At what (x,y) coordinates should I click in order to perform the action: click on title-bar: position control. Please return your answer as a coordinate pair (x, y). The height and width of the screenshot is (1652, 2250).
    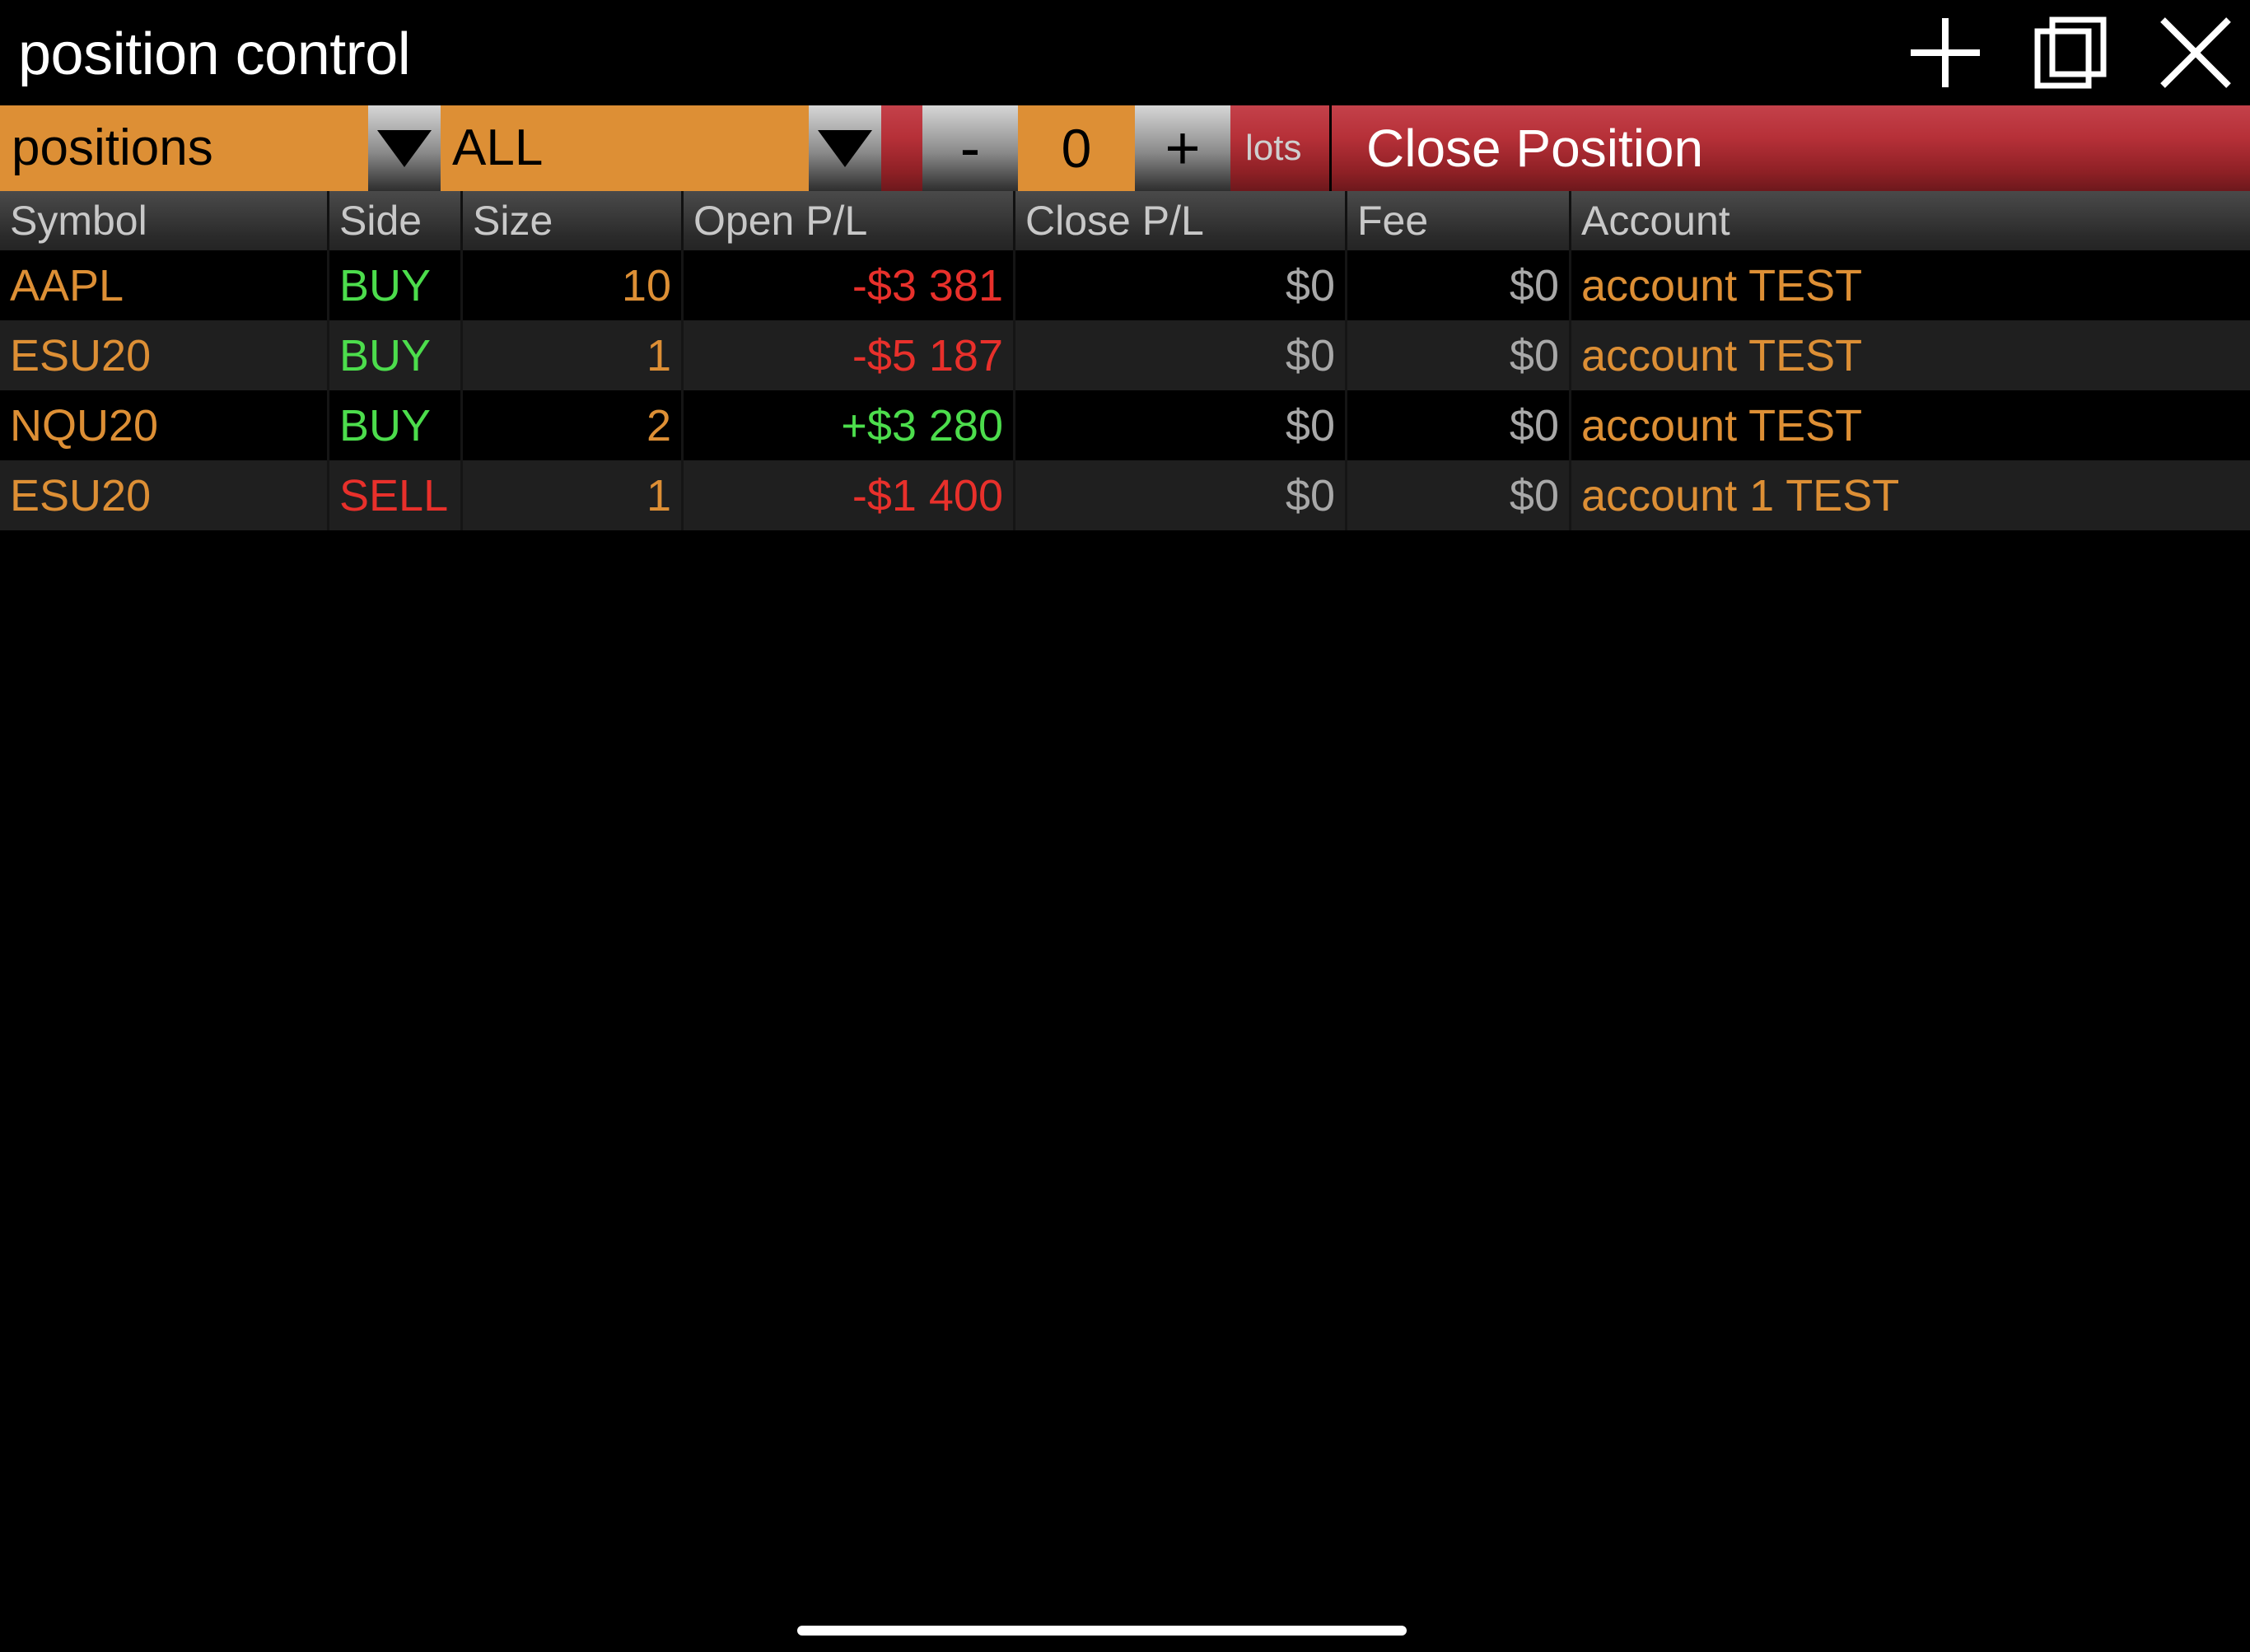
    Looking at the image, I should click on (1125, 52).